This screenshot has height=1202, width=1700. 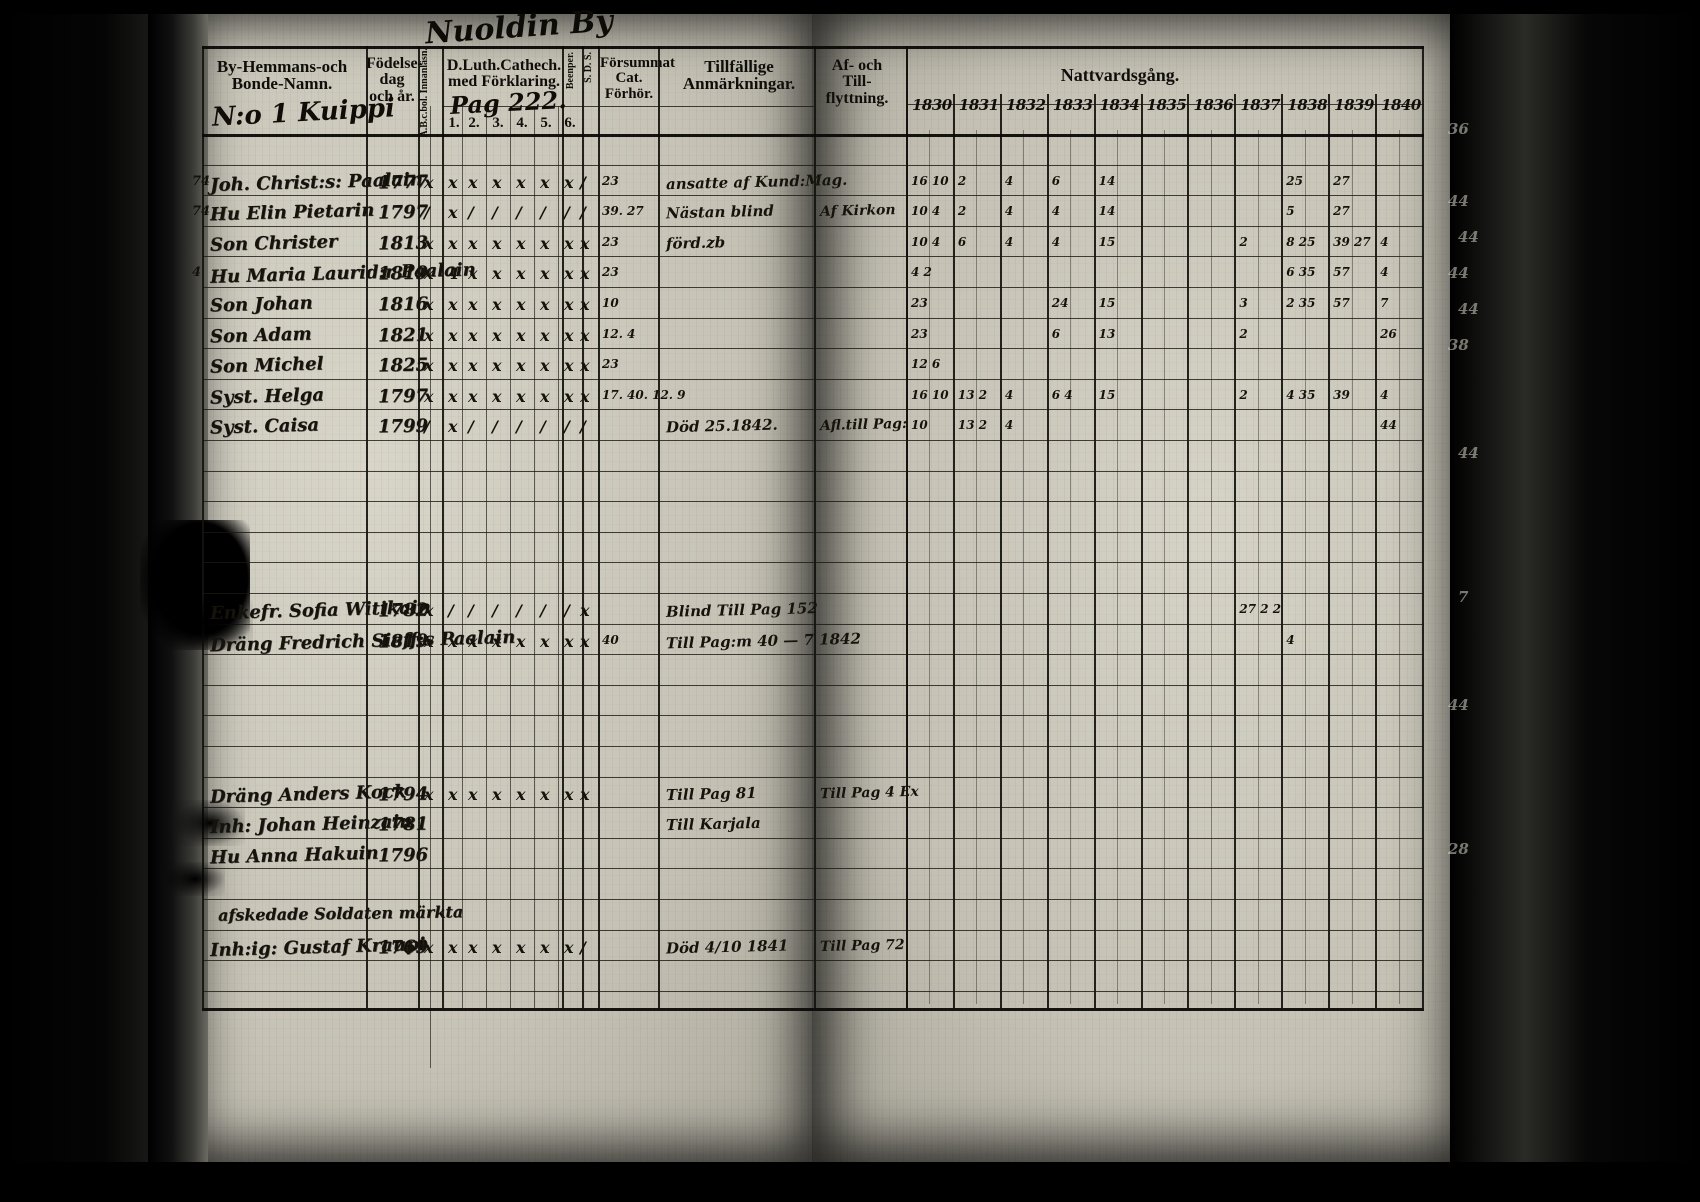 What do you see at coordinates (1107, 333) in the screenshot?
I see `row-communion-value: 13` at bounding box center [1107, 333].